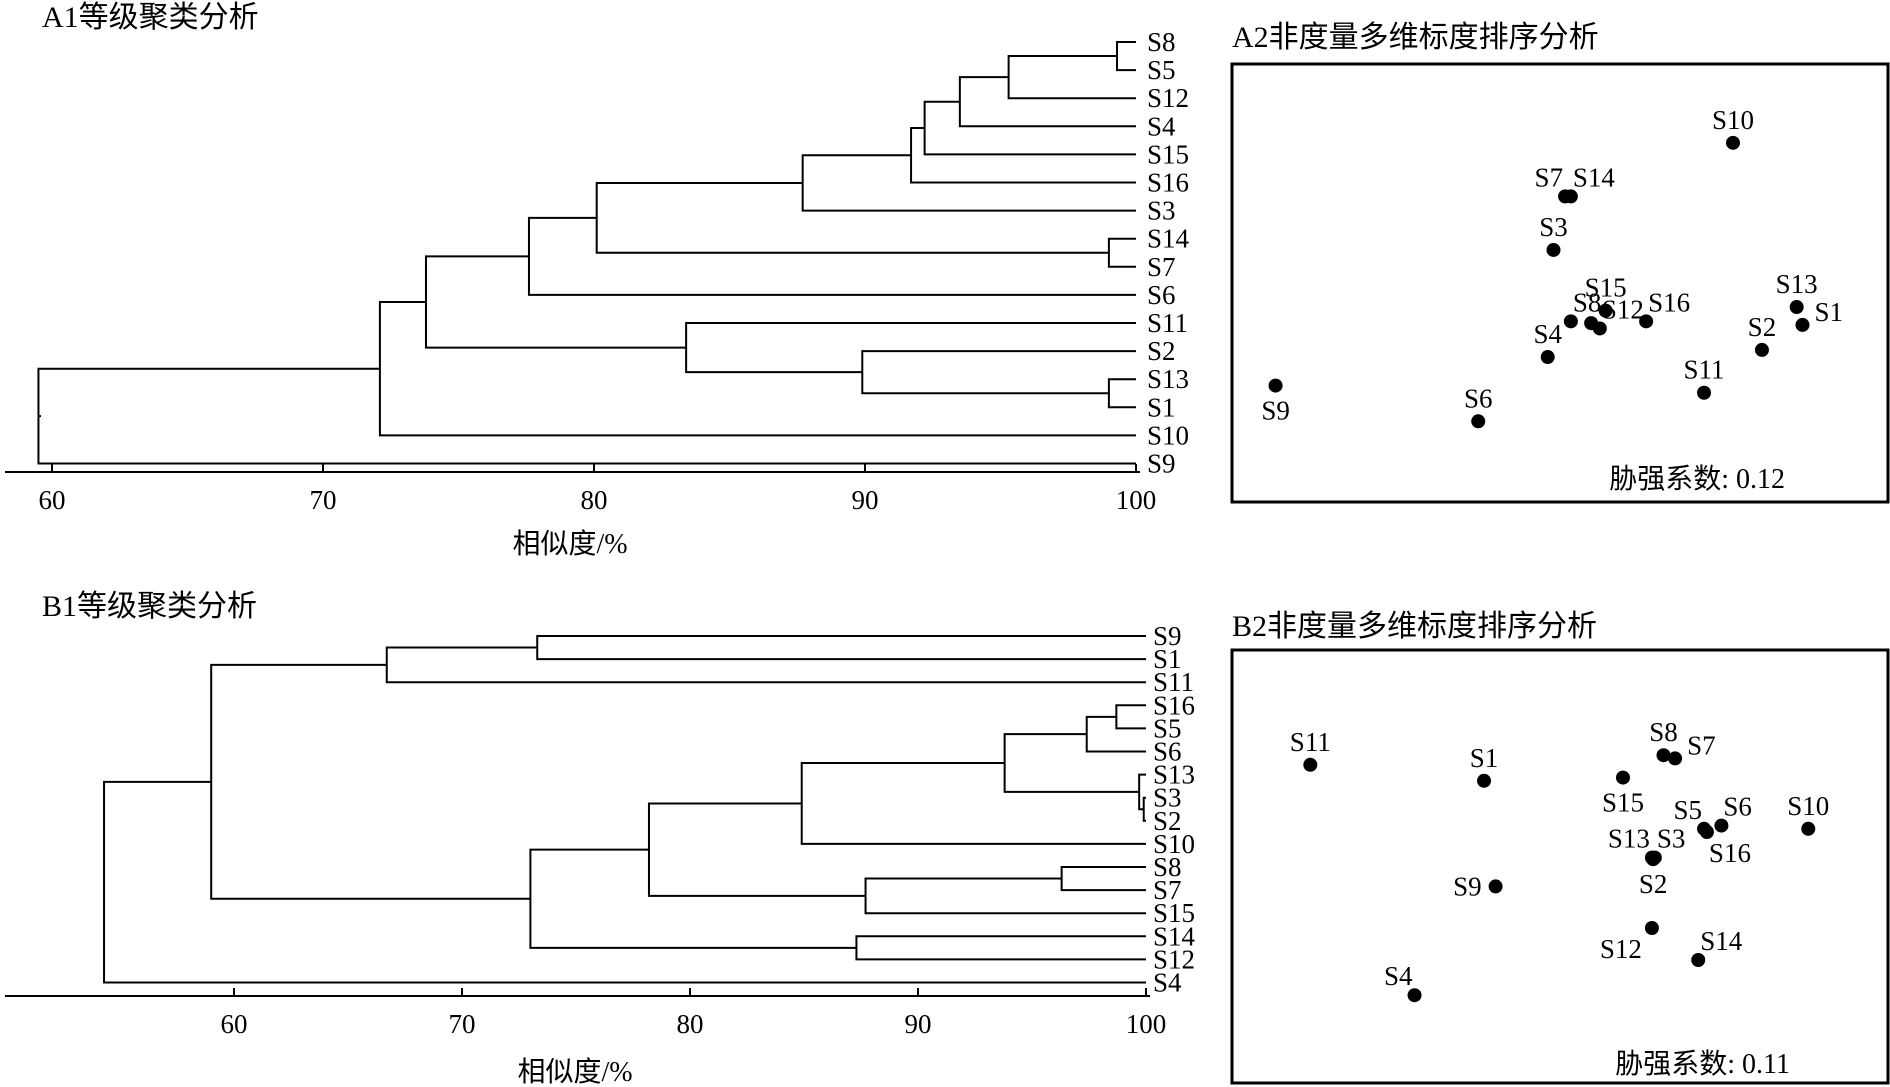 The height and width of the screenshot is (1087, 1890). I want to click on point-label: S8, so click(1663, 732).